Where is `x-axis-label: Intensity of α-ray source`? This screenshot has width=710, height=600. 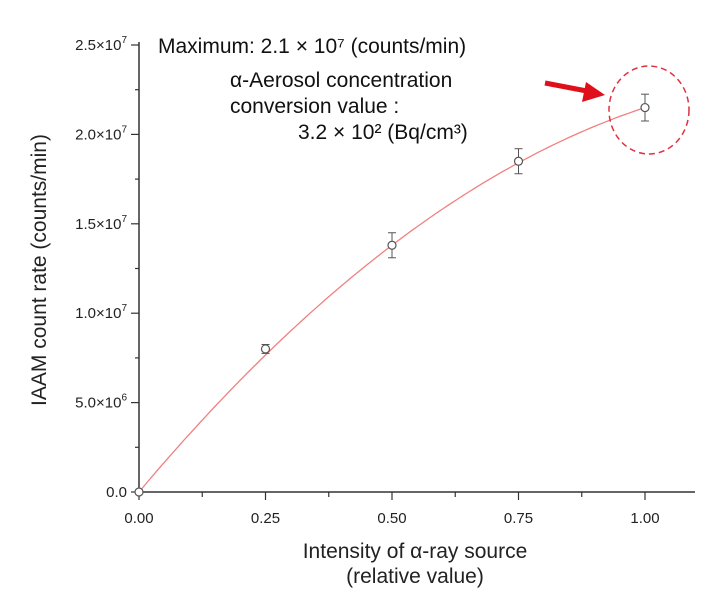 x-axis-label: Intensity of α-ray source is located at coordinates (415, 551).